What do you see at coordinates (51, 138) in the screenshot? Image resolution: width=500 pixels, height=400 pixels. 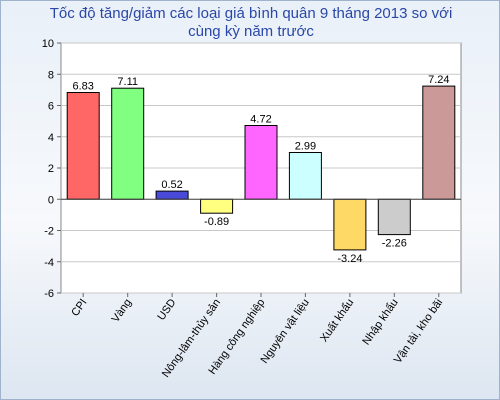 I see `y-tick-label: 4` at bounding box center [51, 138].